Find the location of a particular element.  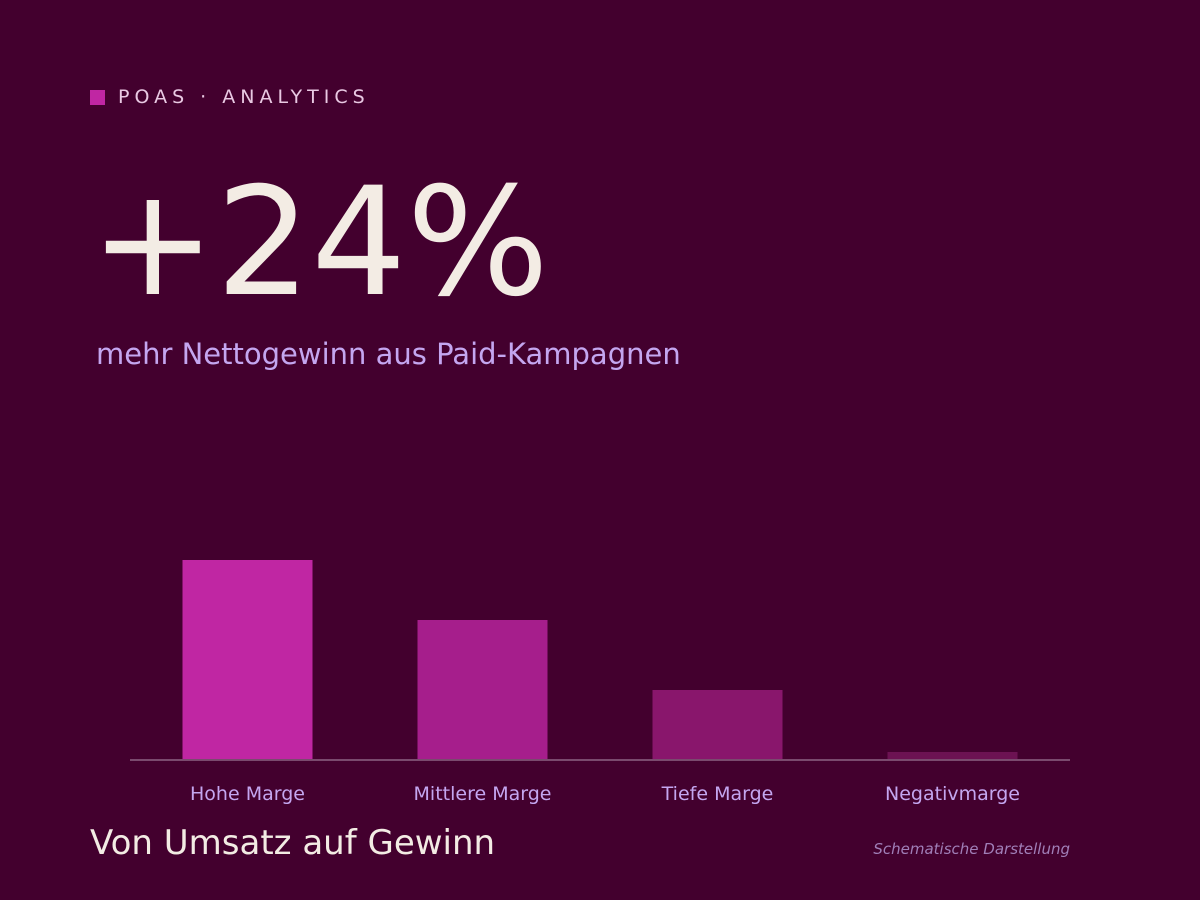

x-tick-label: Tiefe Marge is located at coordinates (717, 794).